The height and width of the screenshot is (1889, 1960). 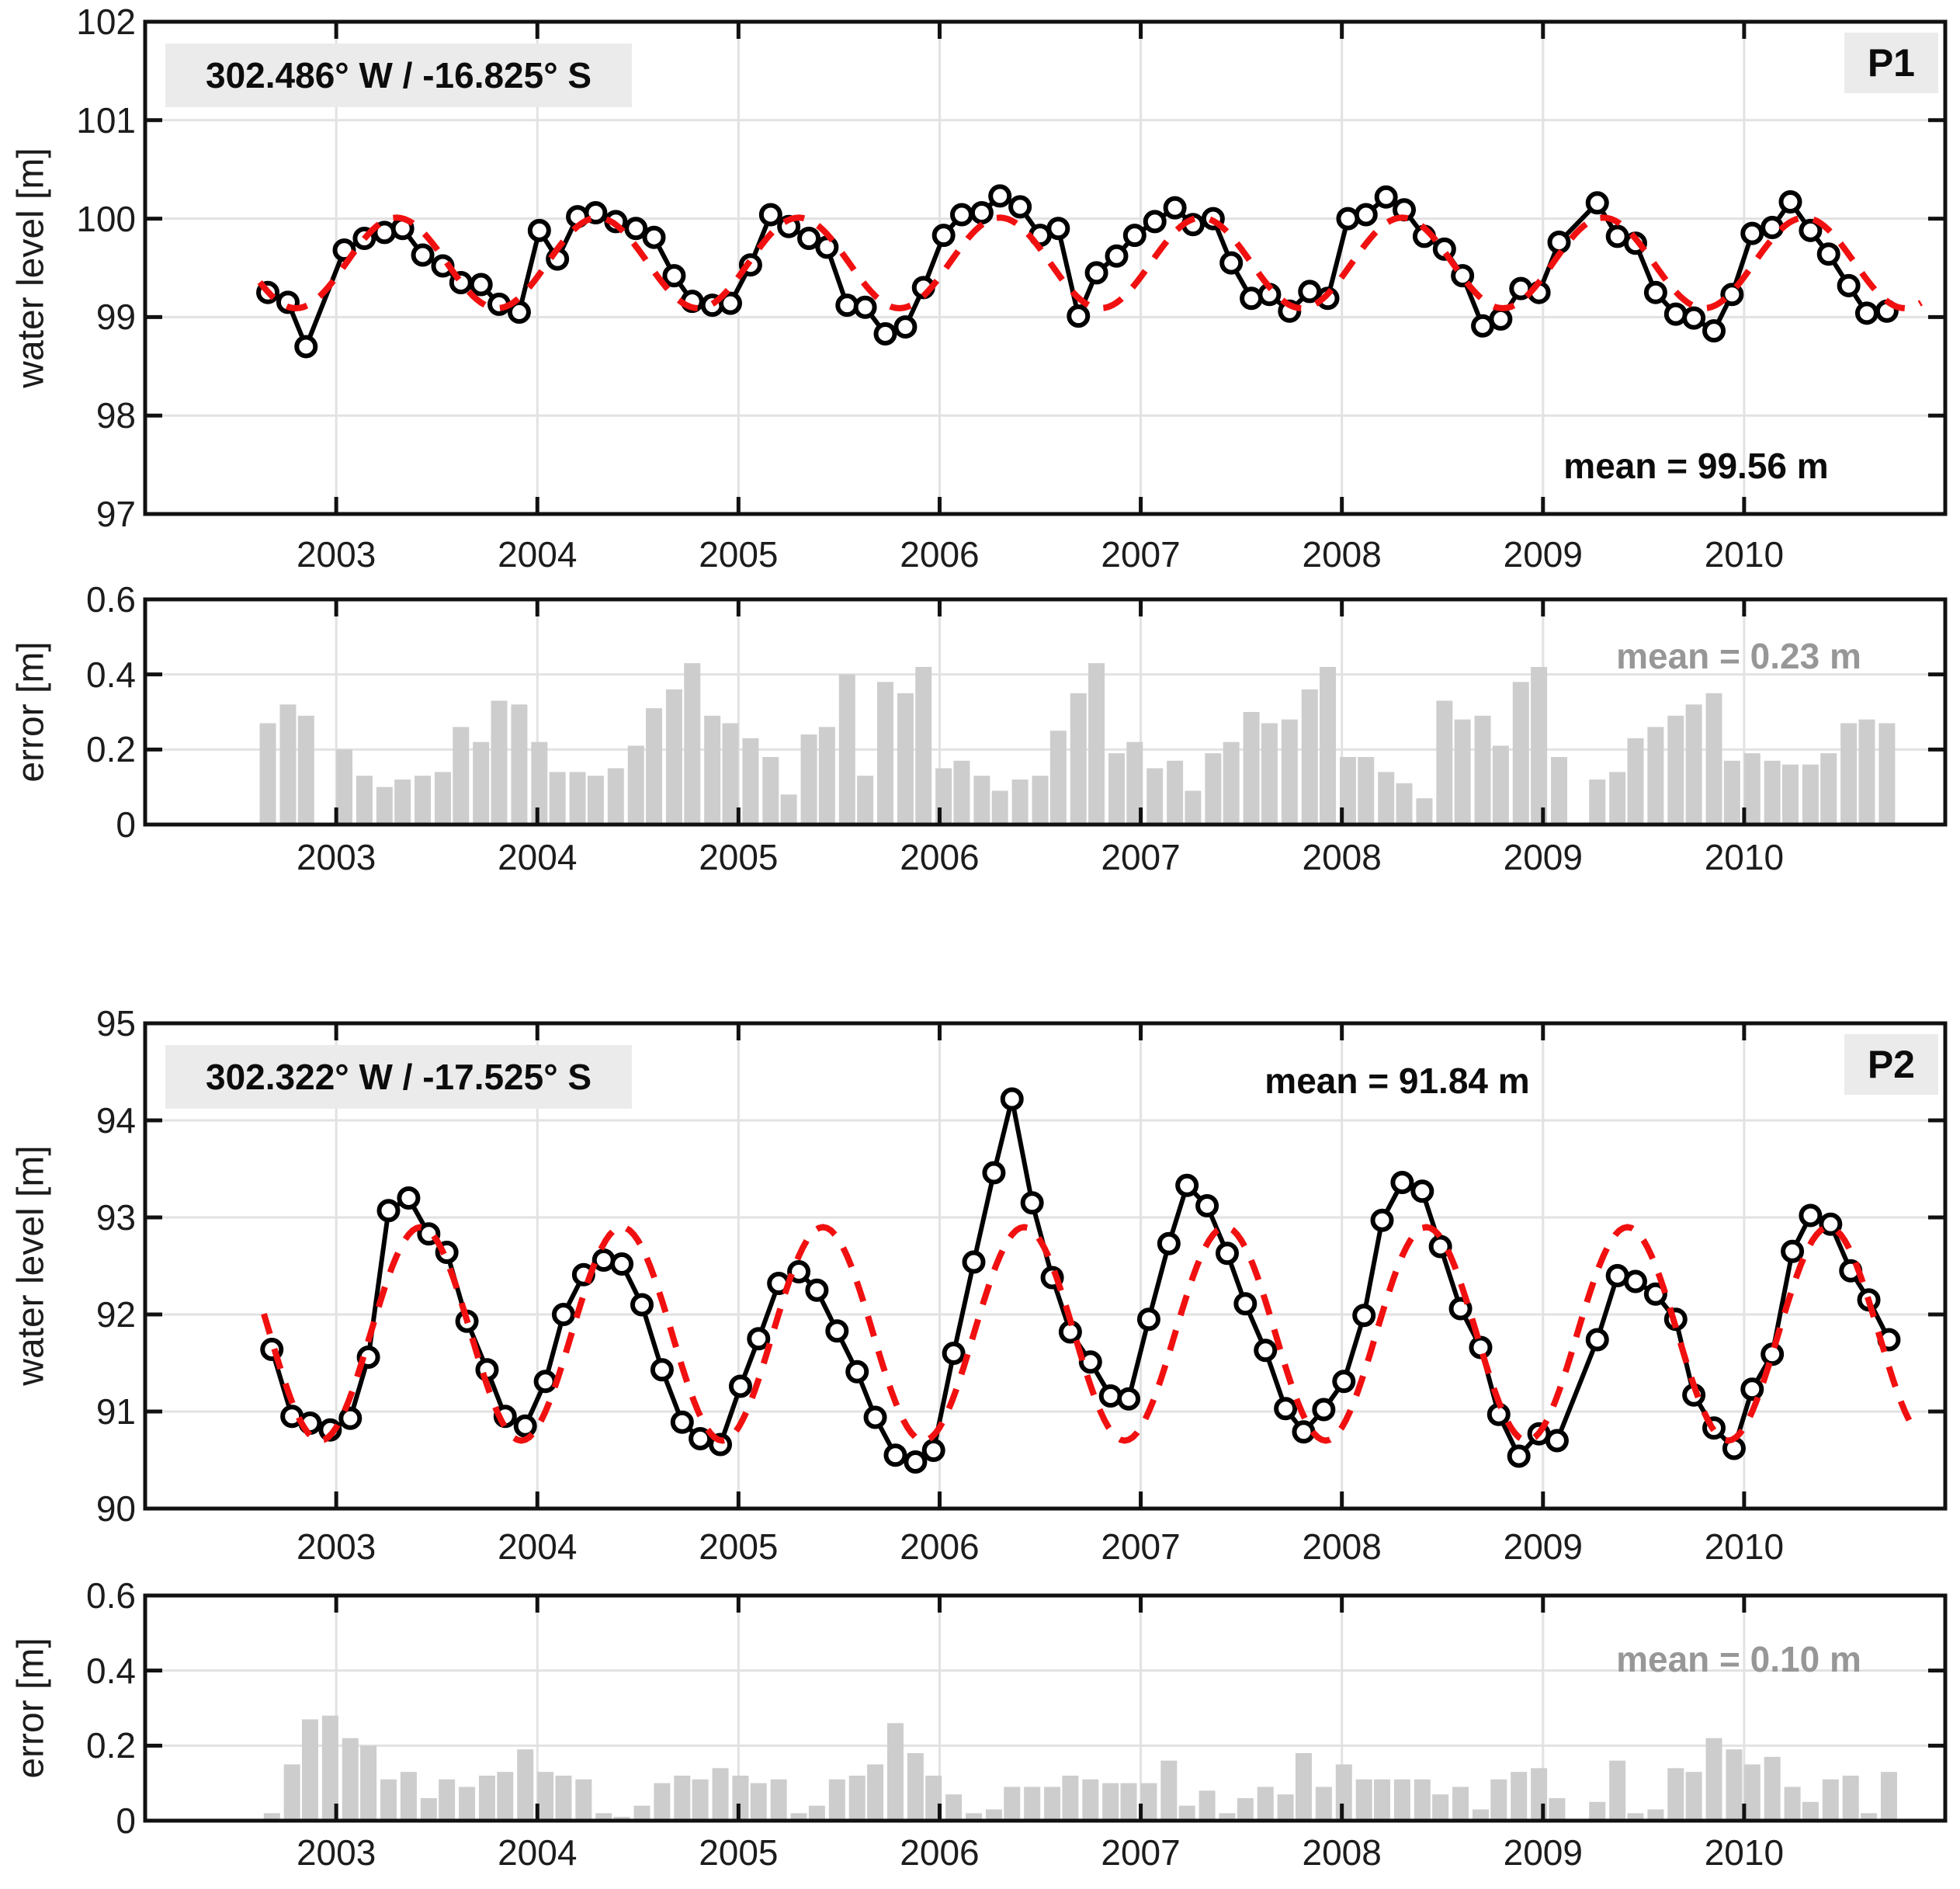 I want to click on x-tick-label-p1_error: 2007, so click(x=1141, y=857).